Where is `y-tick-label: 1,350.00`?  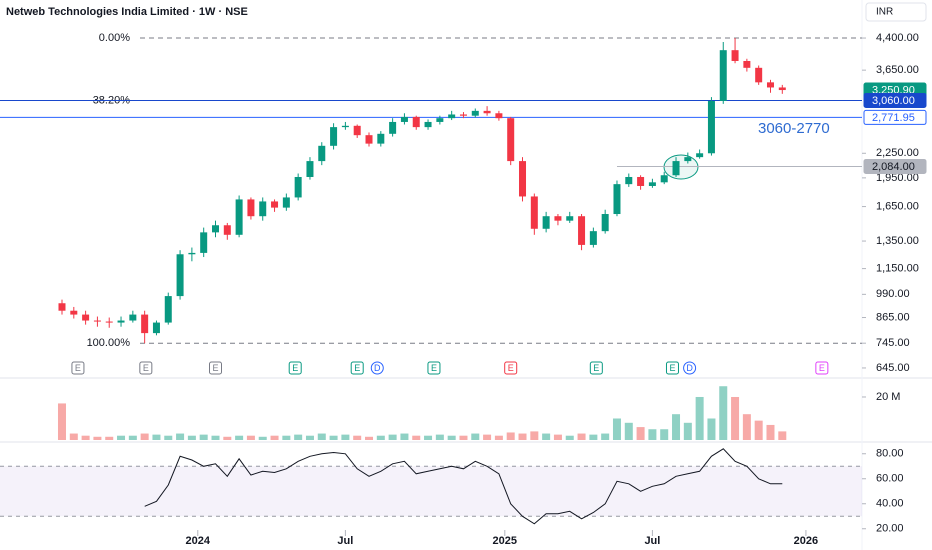
y-tick-label: 1,350.00 is located at coordinates (897, 241).